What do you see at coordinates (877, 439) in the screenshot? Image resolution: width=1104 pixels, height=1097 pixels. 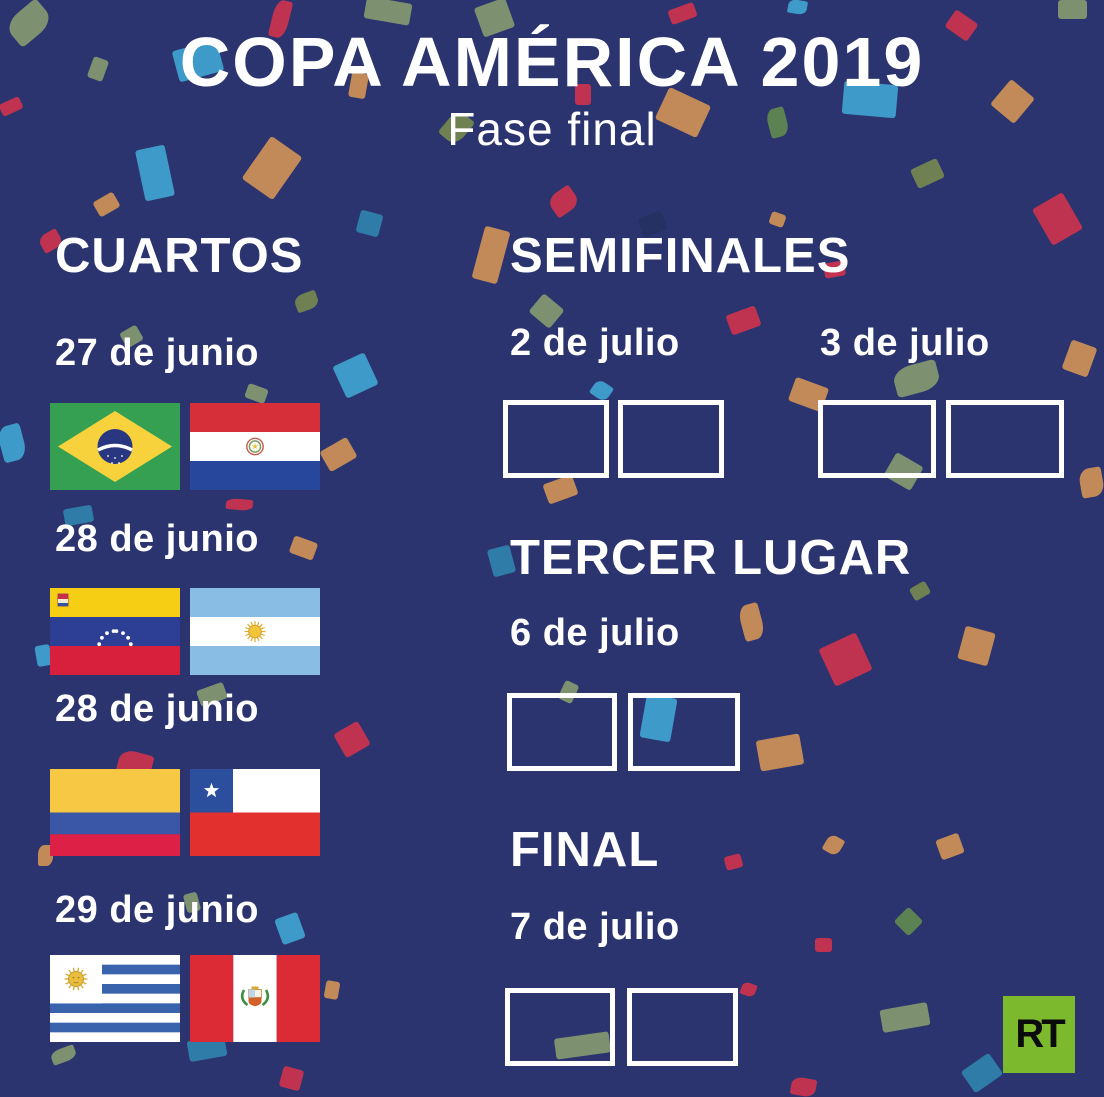 I see `semifinal2-slot-home` at bounding box center [877, 439].